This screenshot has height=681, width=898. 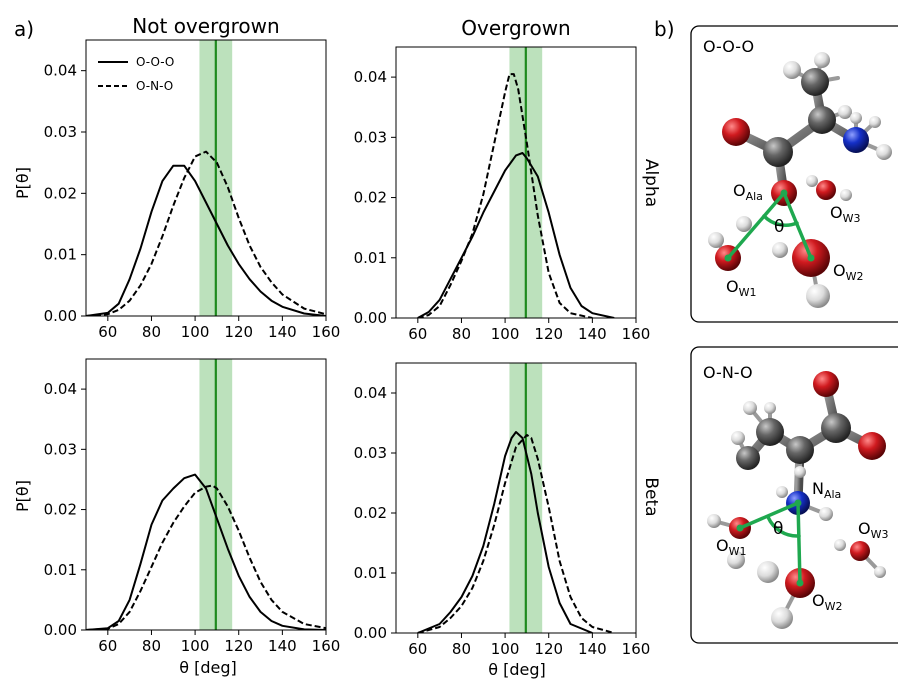 What do you see at coordinates (794, 495) in the screenshot?
I see `molecule-box-ono: O-N-O` at bounding box center [794, 495].